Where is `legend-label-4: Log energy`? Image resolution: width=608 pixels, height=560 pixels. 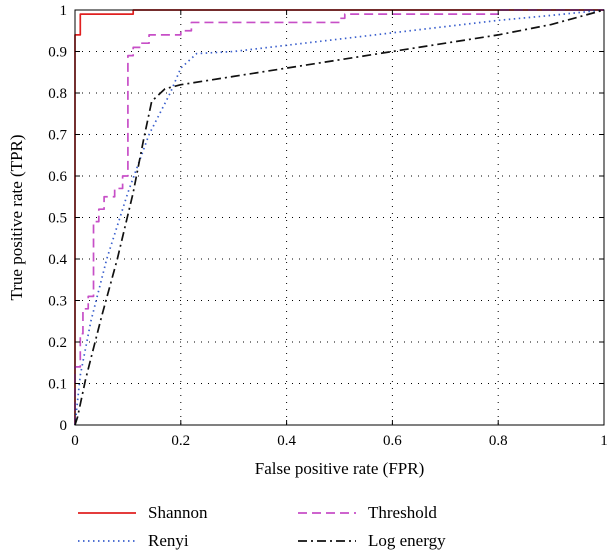
legend-label-4: Log energy is located at coordinates (407, 540).